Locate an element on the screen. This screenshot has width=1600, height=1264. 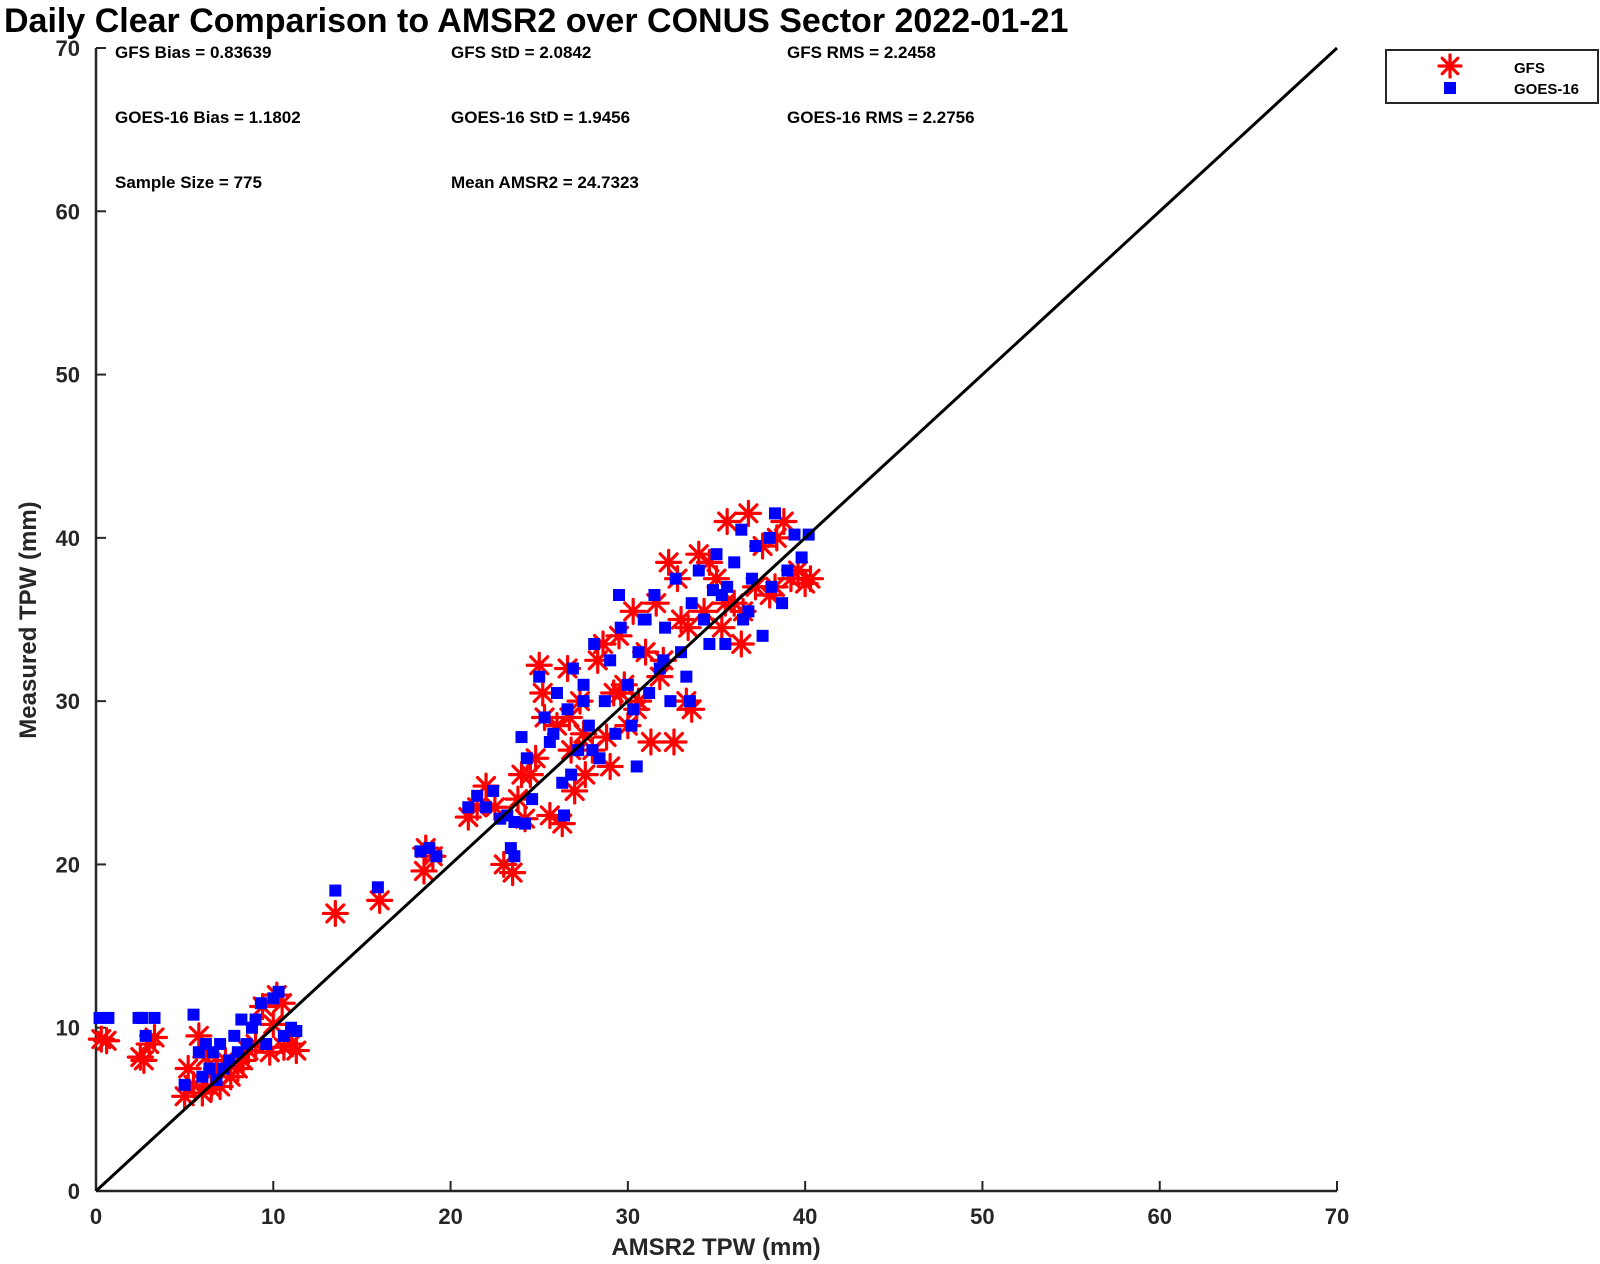
x-tick-label: 50 is located at coordinates (982, 1216).